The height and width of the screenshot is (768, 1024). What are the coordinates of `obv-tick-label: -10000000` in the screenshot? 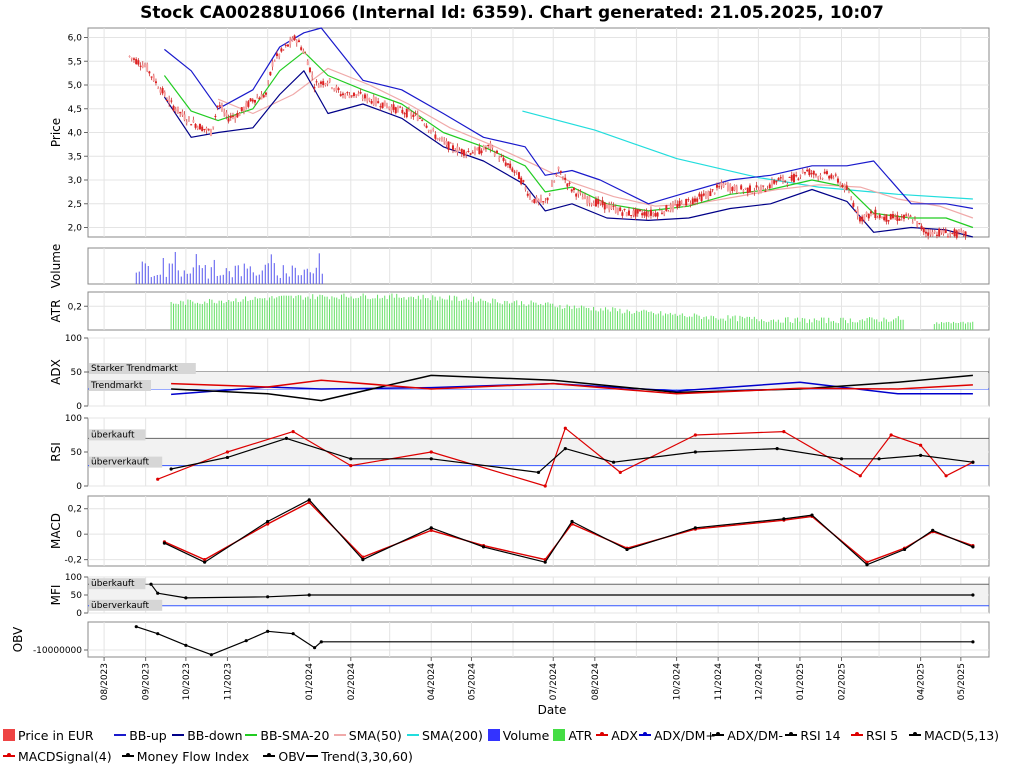 It's located at (57, 651).